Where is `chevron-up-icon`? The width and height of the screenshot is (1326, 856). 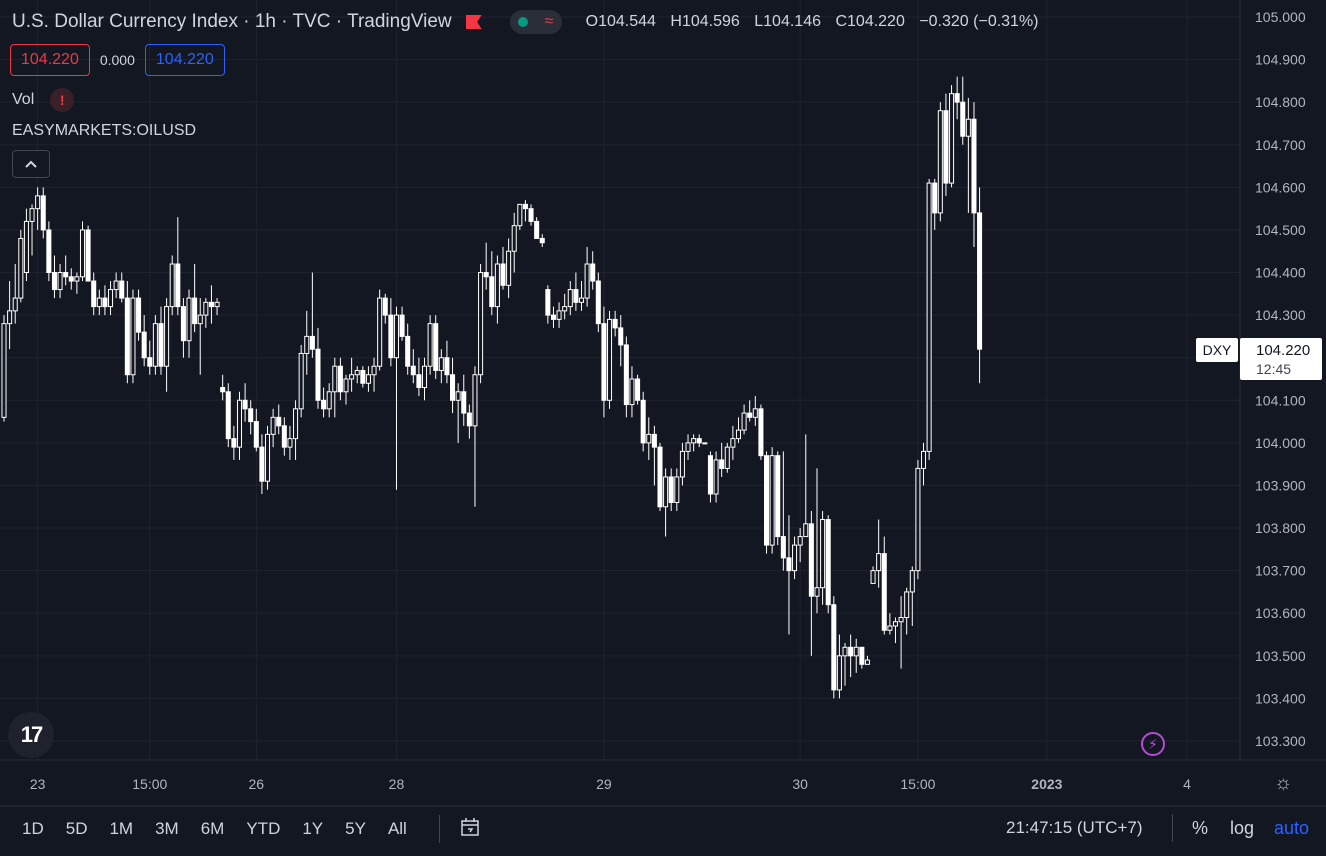 chevron-up-icon is located at coordinates (31, 164).